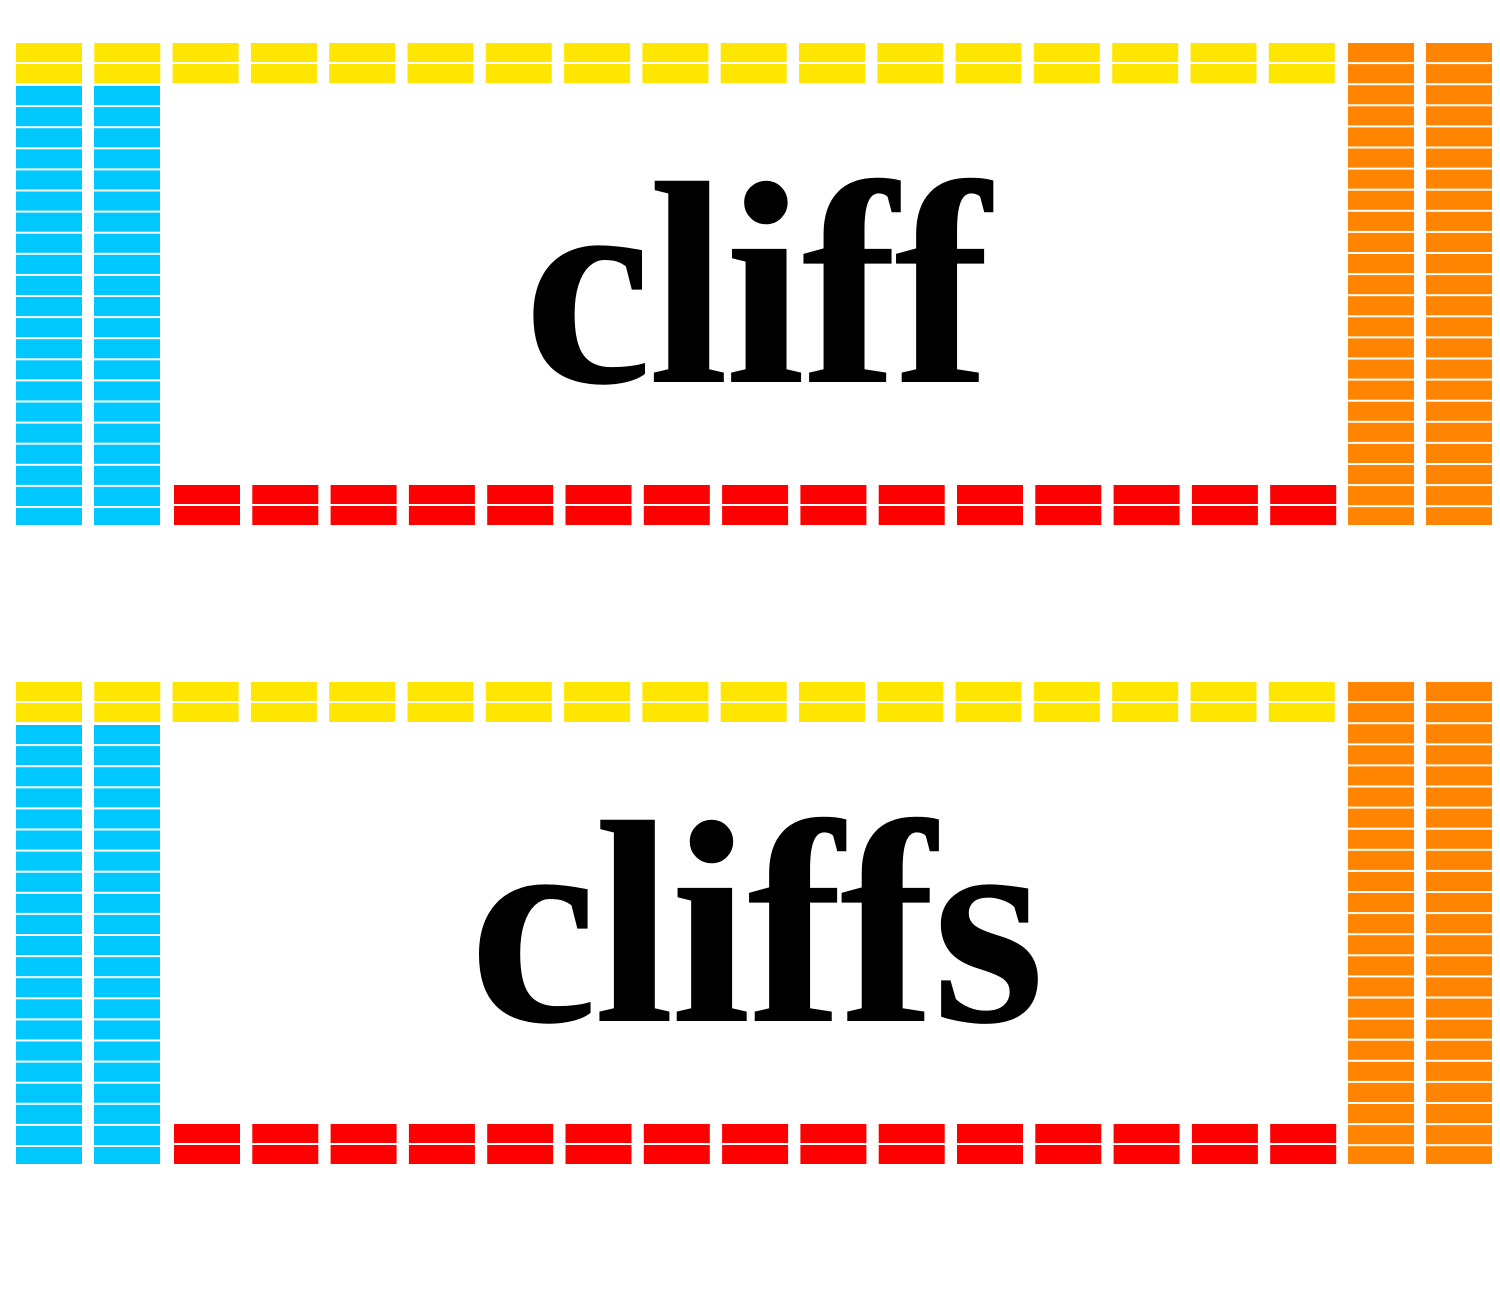  I want to click on card-1-word: cliff, so click(756, 284).